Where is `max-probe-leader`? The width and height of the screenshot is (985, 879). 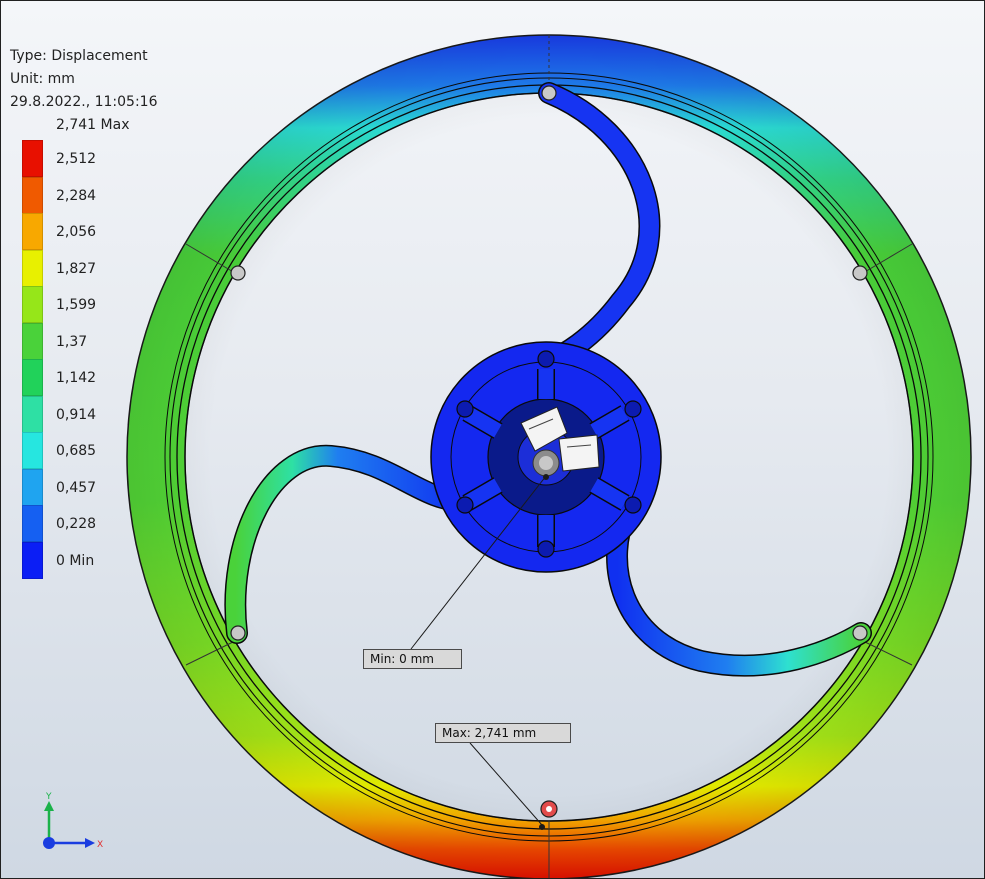
max-probe-leader is located at coordinates (506, 784).